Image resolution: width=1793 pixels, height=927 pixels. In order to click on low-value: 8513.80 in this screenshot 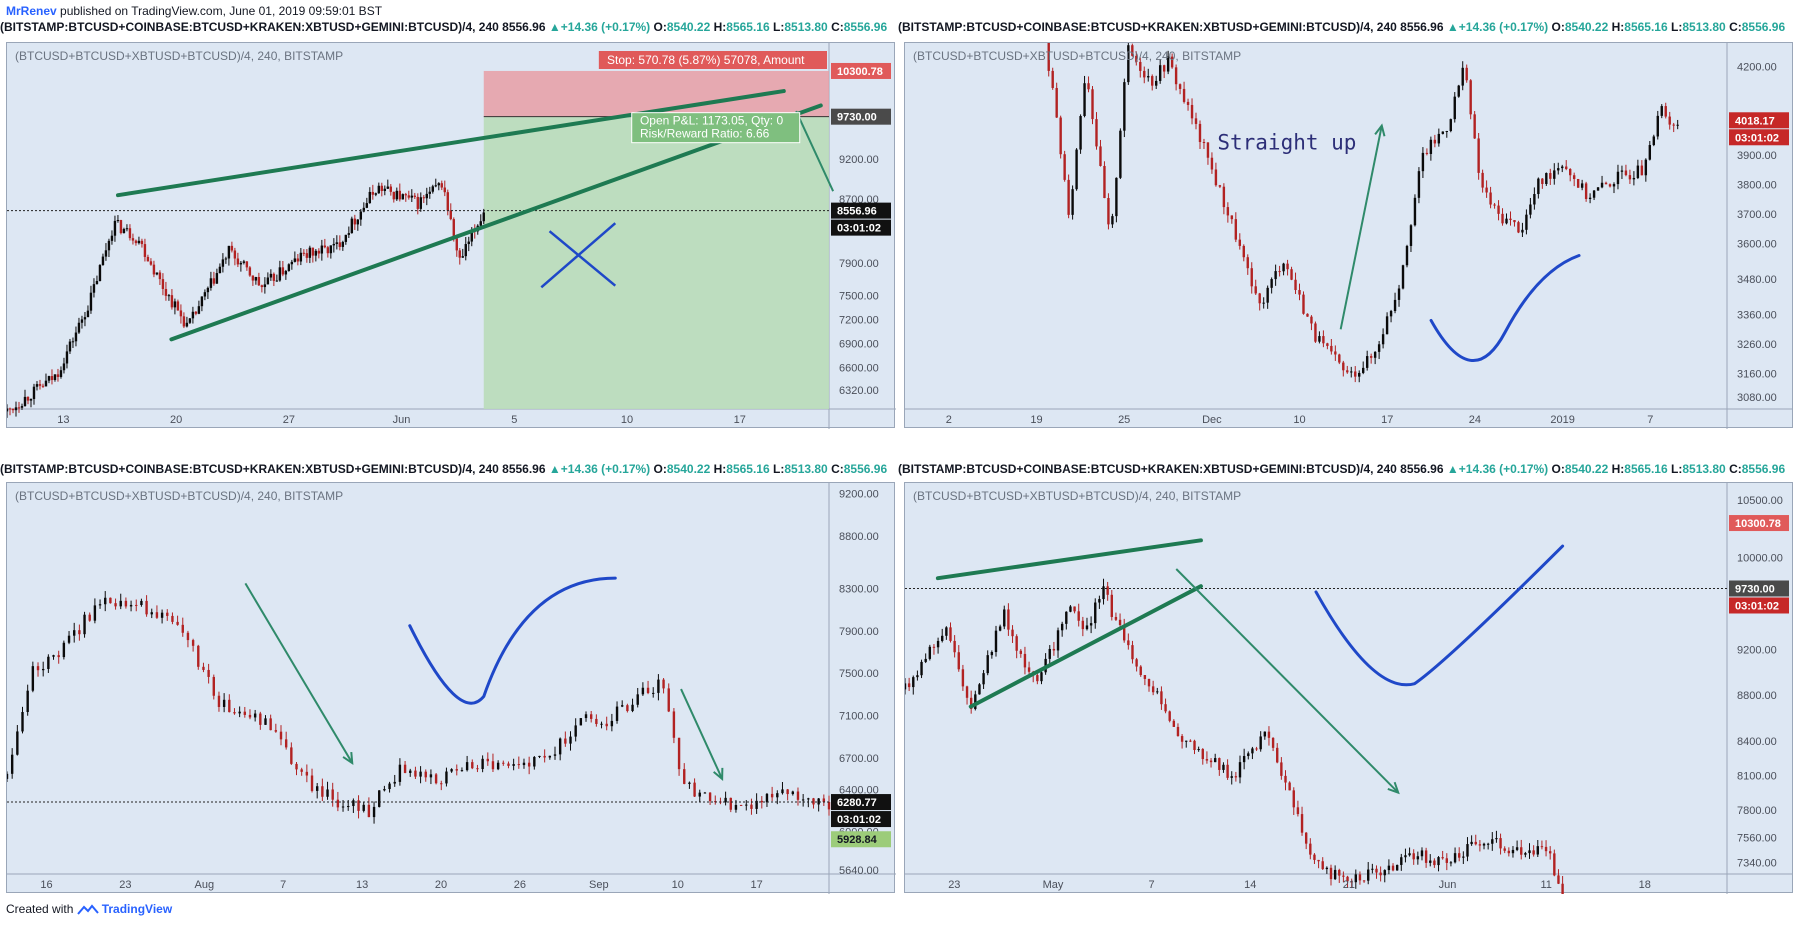, I will do `click(1704, 469)`.